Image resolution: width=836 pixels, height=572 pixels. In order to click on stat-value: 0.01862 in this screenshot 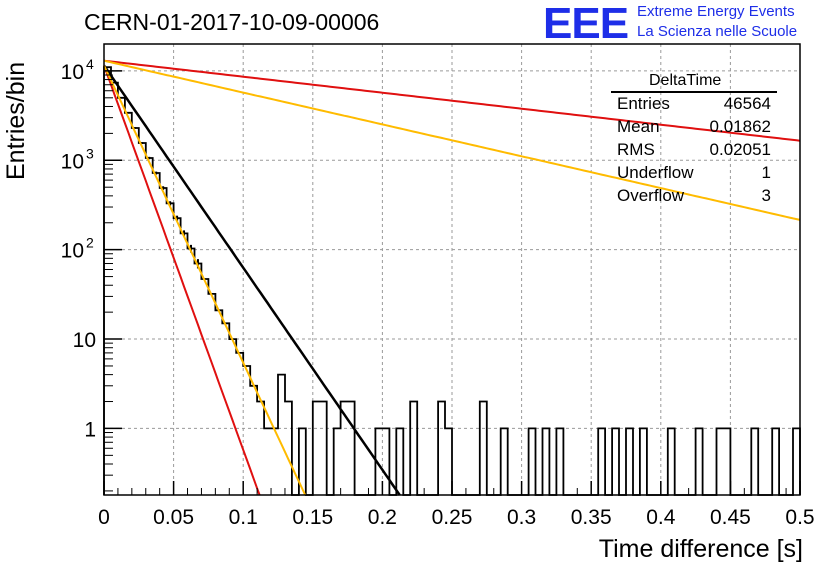, I will do `click(740, 126)`.